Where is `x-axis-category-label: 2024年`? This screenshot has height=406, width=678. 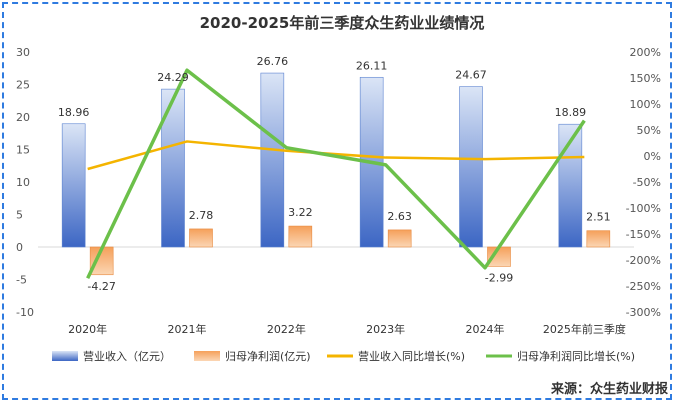 x-axis-category-label: 2024年 is located at coordinates (485, 329).